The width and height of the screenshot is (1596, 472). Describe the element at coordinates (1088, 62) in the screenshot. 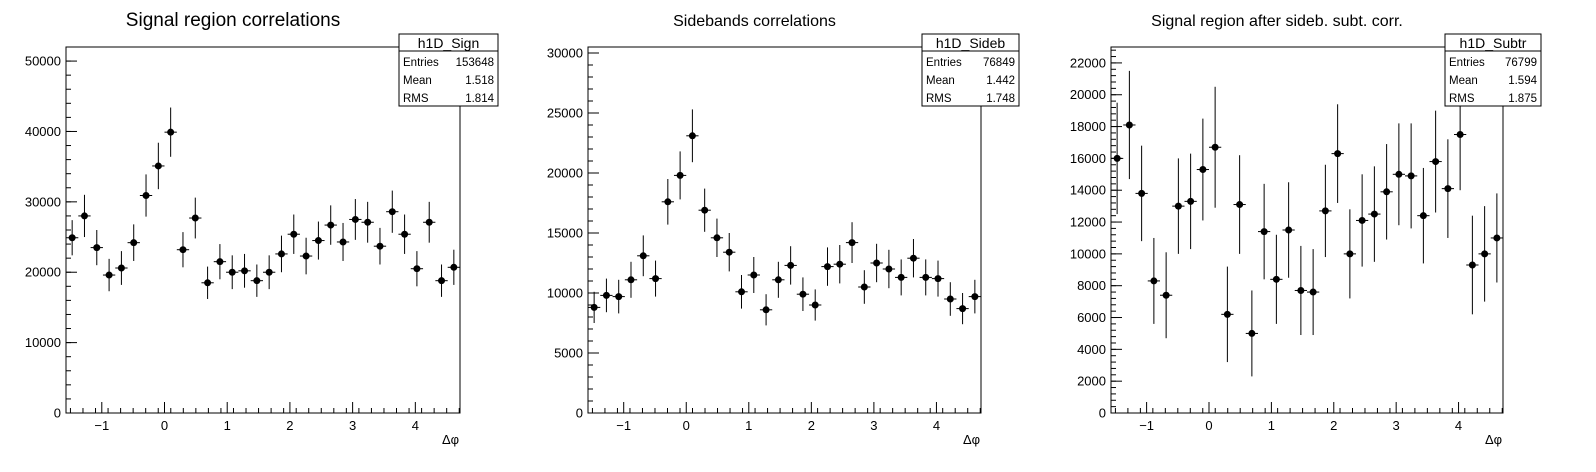

I see `y-tick-label: 22000` at that location.